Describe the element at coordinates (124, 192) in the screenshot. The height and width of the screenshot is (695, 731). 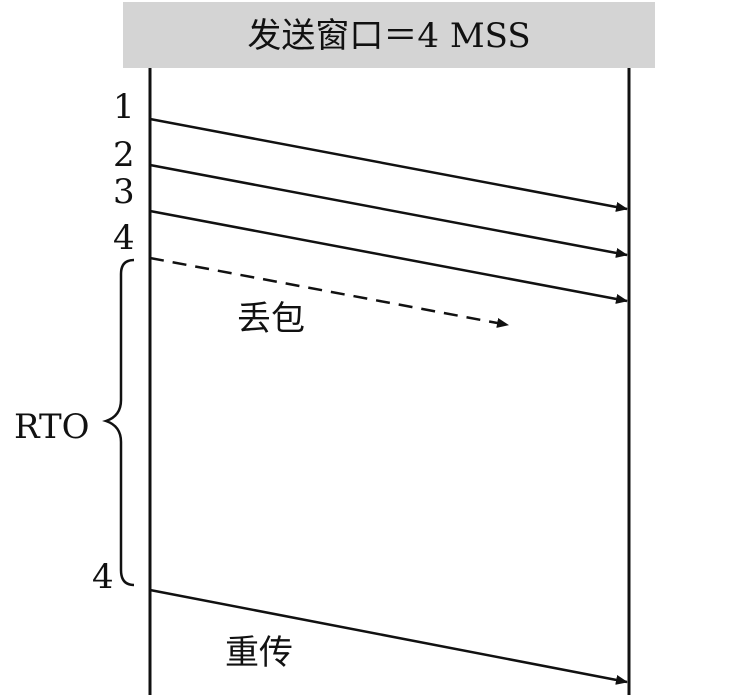
I see `segment-label-3: 3` at that location.